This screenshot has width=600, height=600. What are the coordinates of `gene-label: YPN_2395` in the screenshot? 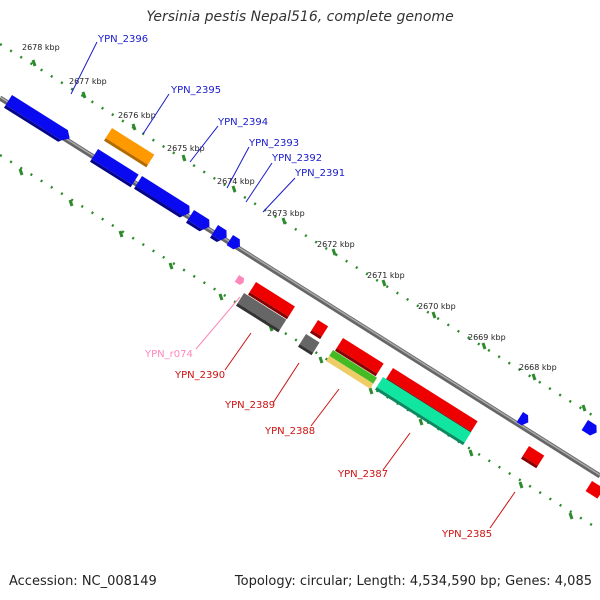 It's located at (195, 90).